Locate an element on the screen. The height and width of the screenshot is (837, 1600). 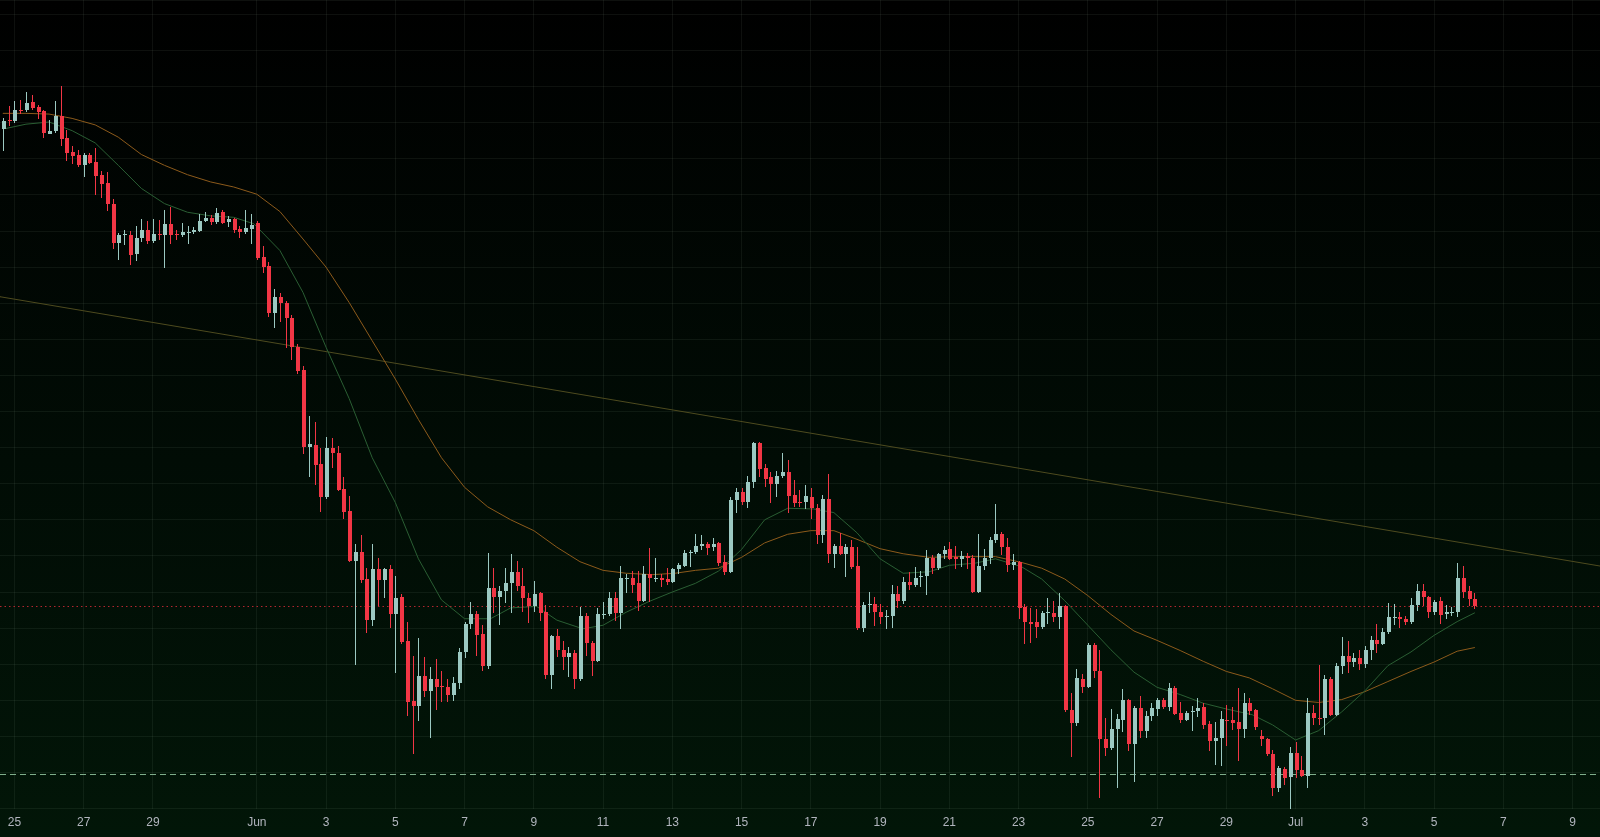
x-tick-label: 21 is located at coordinates (949, 822).